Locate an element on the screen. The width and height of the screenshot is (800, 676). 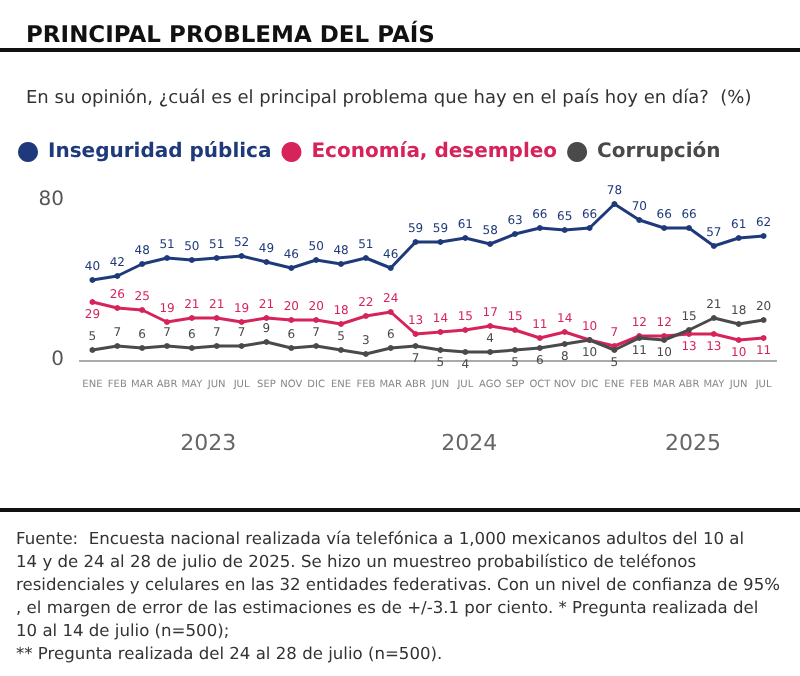
y-tick-label: 0 is located at coordinates (57, 360).